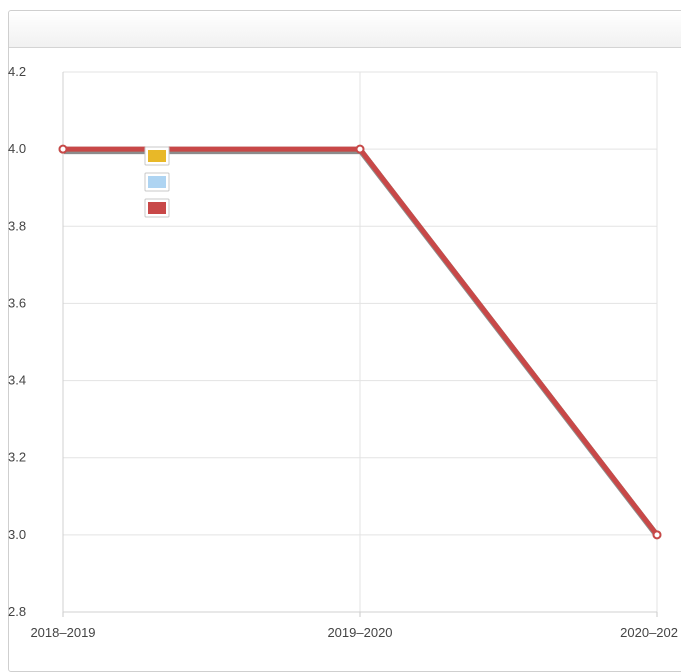 The width and height of the screenshot is (681, 672). What do you see at coordinates (17, 380) in the screenshot?
I see `y-tick-label: 3.4` at bounding box center [17, 380].